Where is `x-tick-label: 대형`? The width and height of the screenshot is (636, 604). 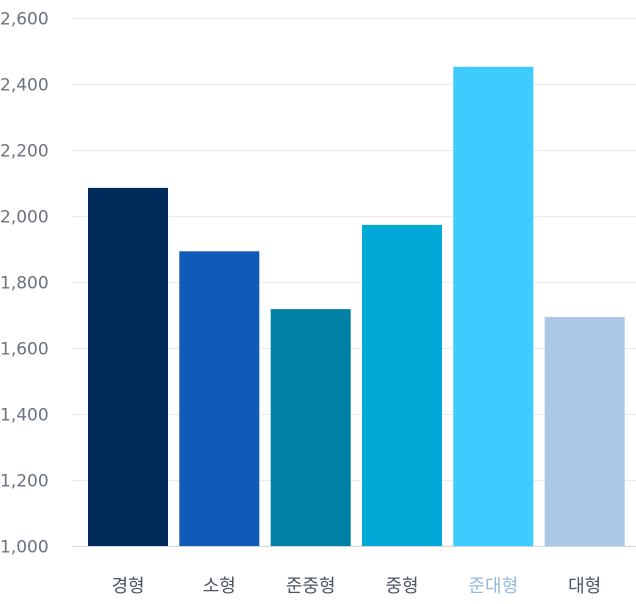 x-tick-label: 대형 is located at coordinates (584, 586).